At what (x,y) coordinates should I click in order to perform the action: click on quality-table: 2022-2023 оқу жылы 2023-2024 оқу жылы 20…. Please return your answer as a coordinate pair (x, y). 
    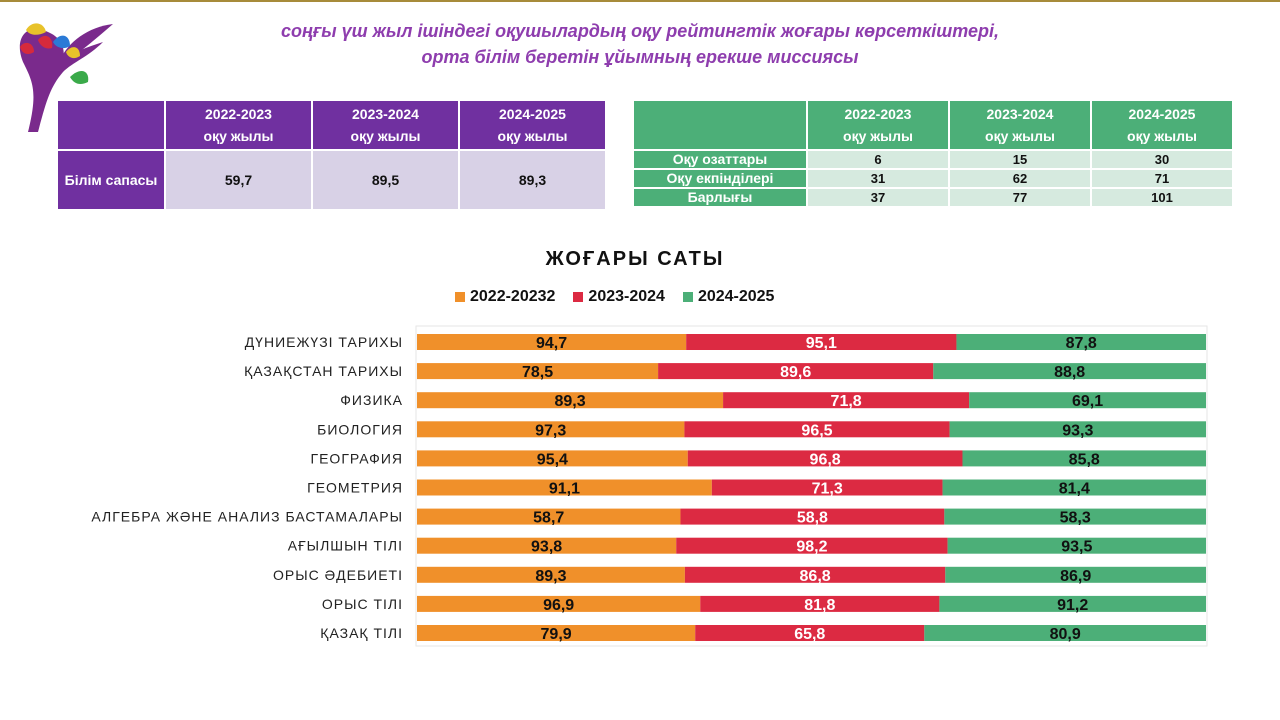
    Looking at the image, I should click on (331, 155).